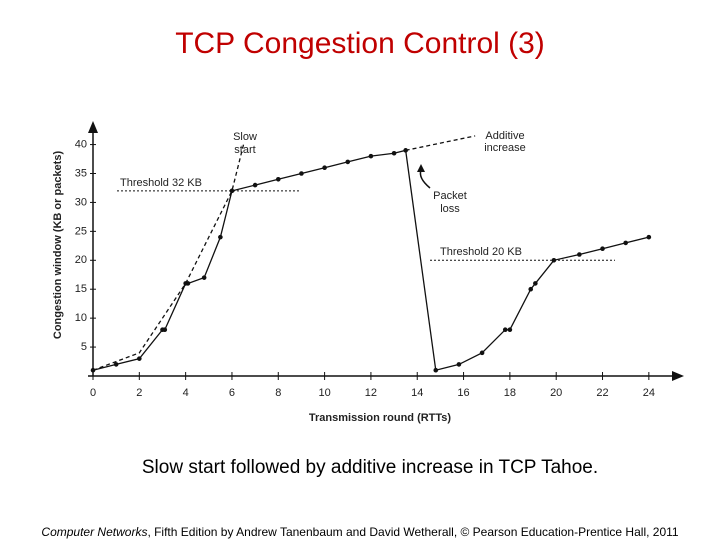  What do you see at coordinates (371, 393) in the screenshot?
I see `x-tick-label: 12` at bounding box center [371, 393].